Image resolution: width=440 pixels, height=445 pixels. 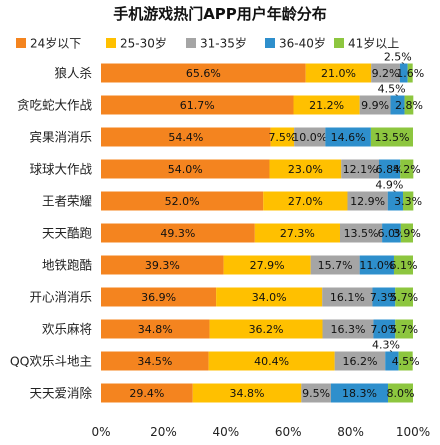 What do you see at coordinates (60, 169) in the screenshot?
I see `category-label: 球球大作战` at bounding box center [60, 169].